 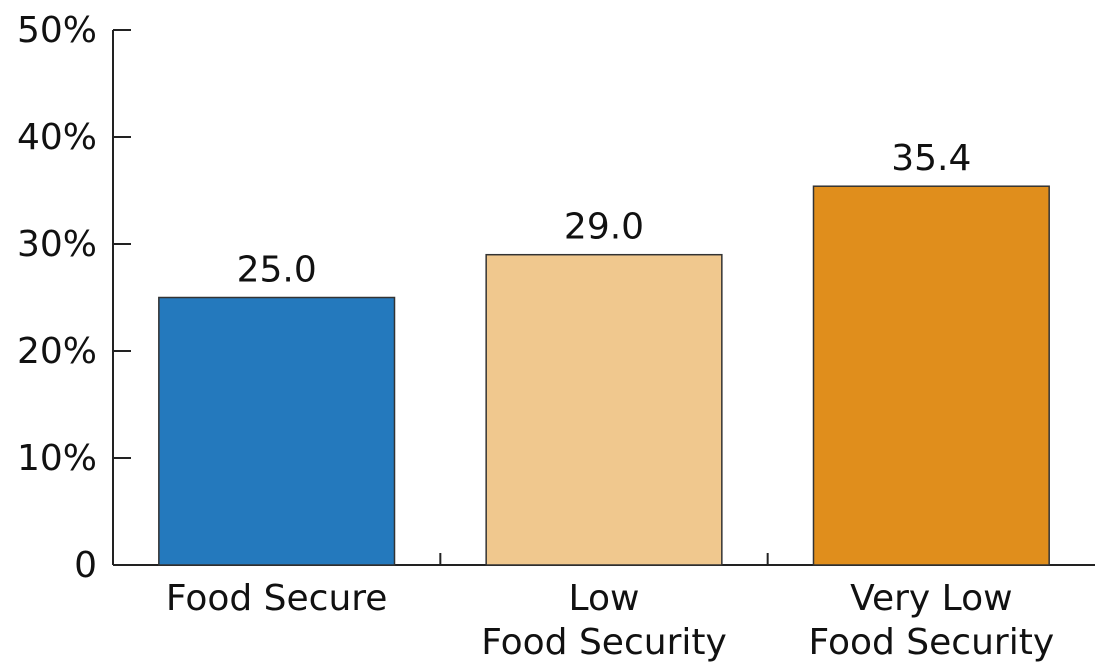 What do you see at coordinates (277, 270) in the screenshot?
I see `bar-value-label: 25.0` at bounding box center [277, 270].